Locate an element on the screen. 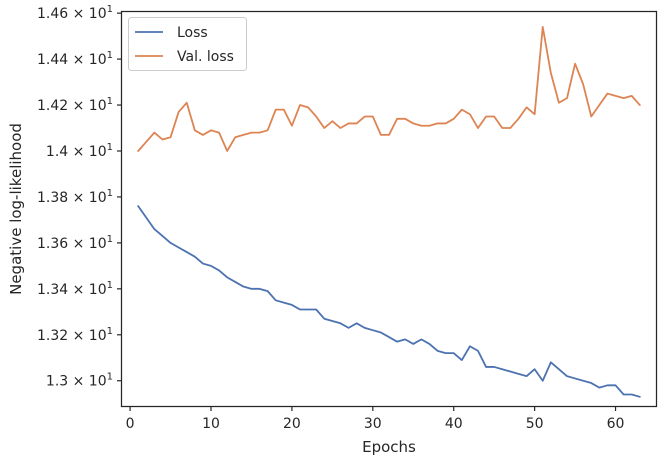  legend-box is located at coordinates (187, 44).